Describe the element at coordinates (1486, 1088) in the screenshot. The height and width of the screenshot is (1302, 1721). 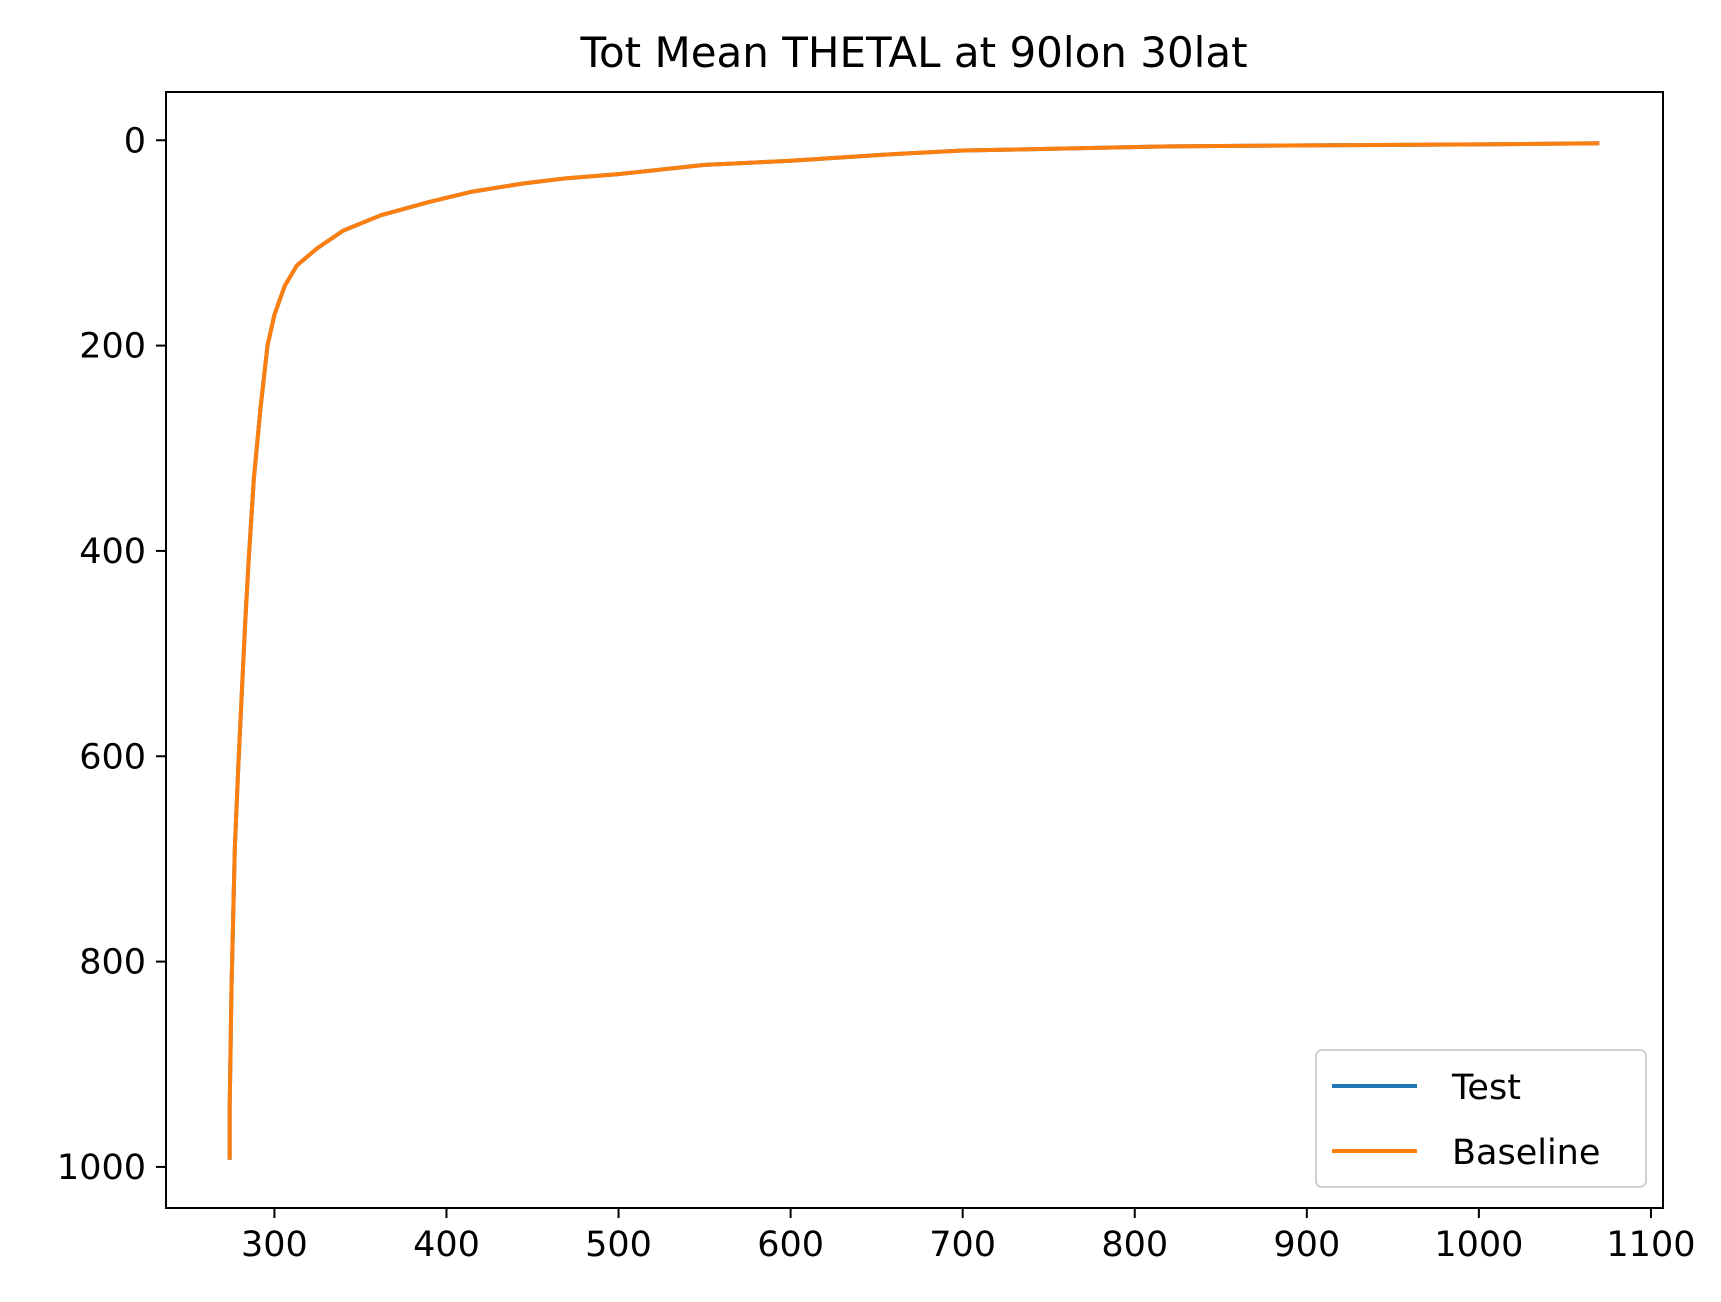
I see `legend-label-test: Test` at that location.